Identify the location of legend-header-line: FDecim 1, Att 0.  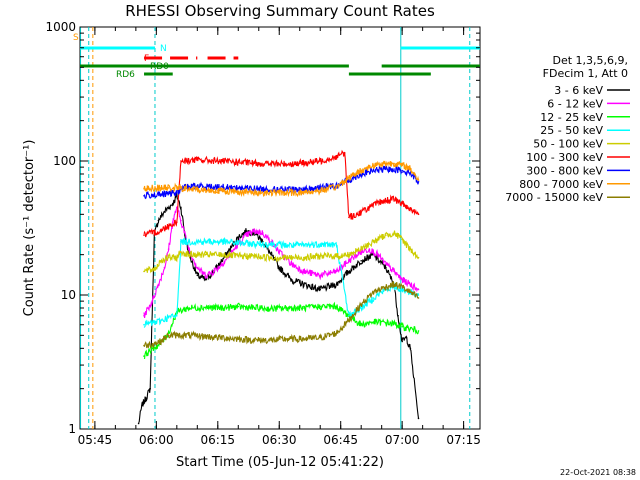
(585, 73).